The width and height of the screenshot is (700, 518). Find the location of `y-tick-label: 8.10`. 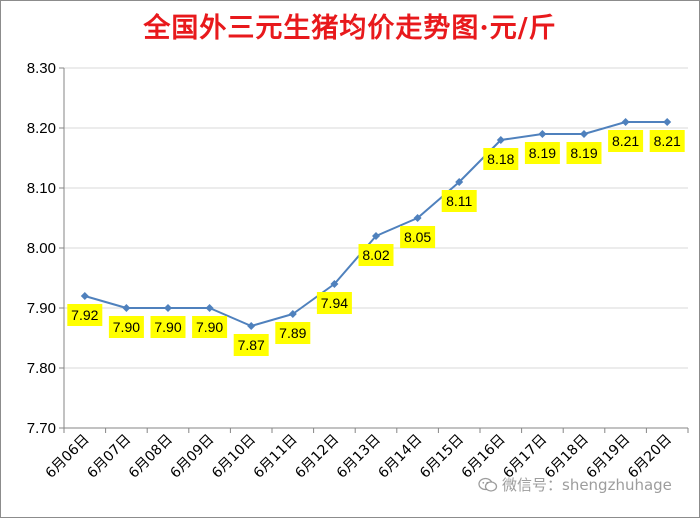

y-tick-label: 8.10 is located at coordinates (41, 188).